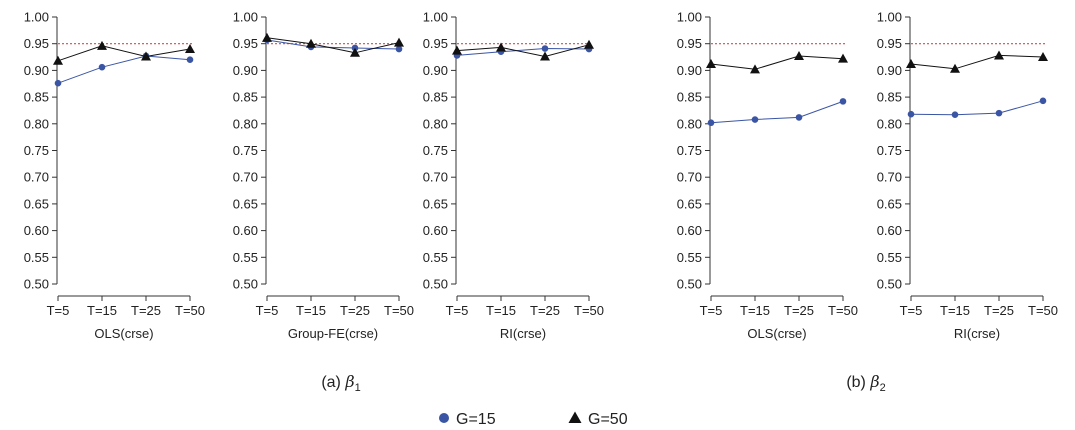 Image resolution: width=1075 pixels, height=430 pixels. I want to click on legend-marker-g50, so click(575, 417).